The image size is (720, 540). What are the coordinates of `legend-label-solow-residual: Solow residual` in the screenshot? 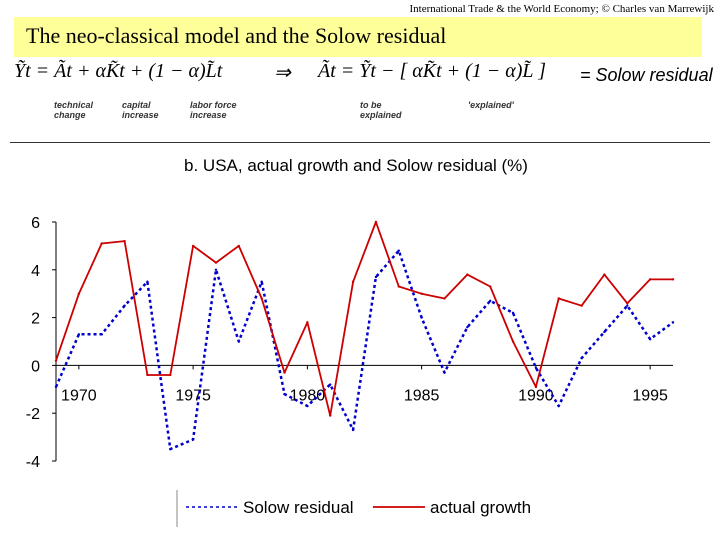 It's located at (298, 507).